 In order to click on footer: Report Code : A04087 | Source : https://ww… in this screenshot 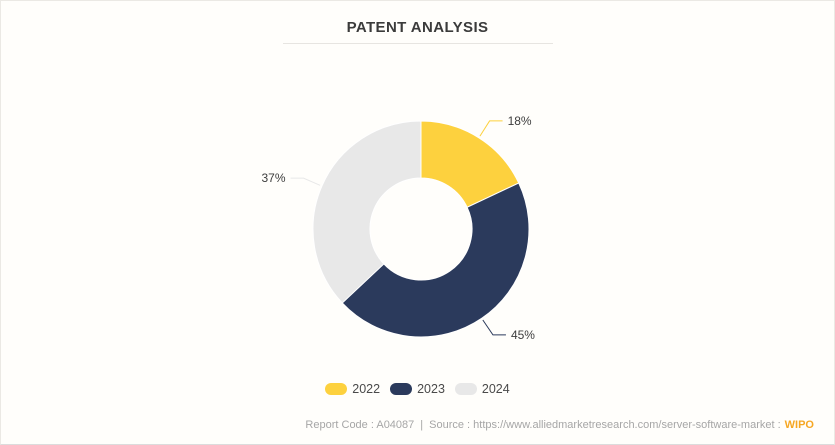, I will do `click(559, 425)`.